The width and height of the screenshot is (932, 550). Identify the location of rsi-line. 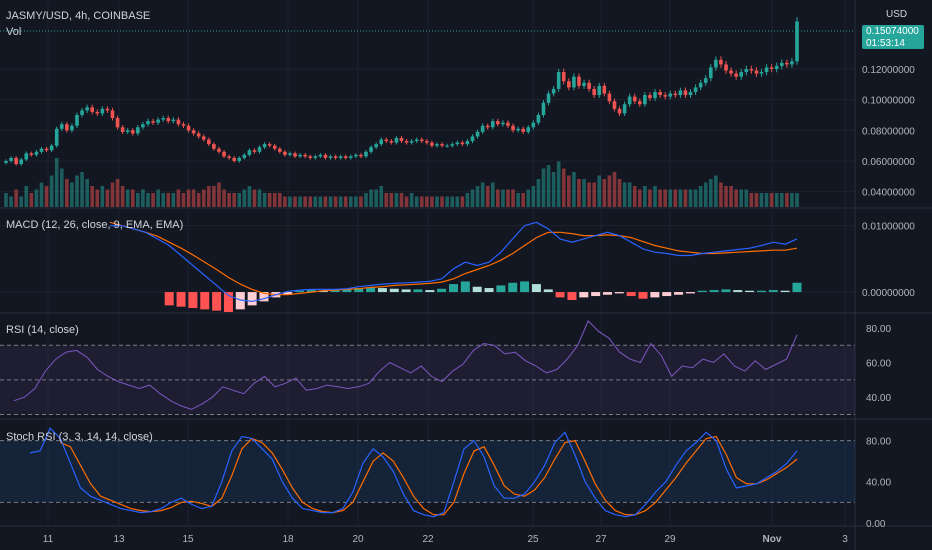
(405, 365).